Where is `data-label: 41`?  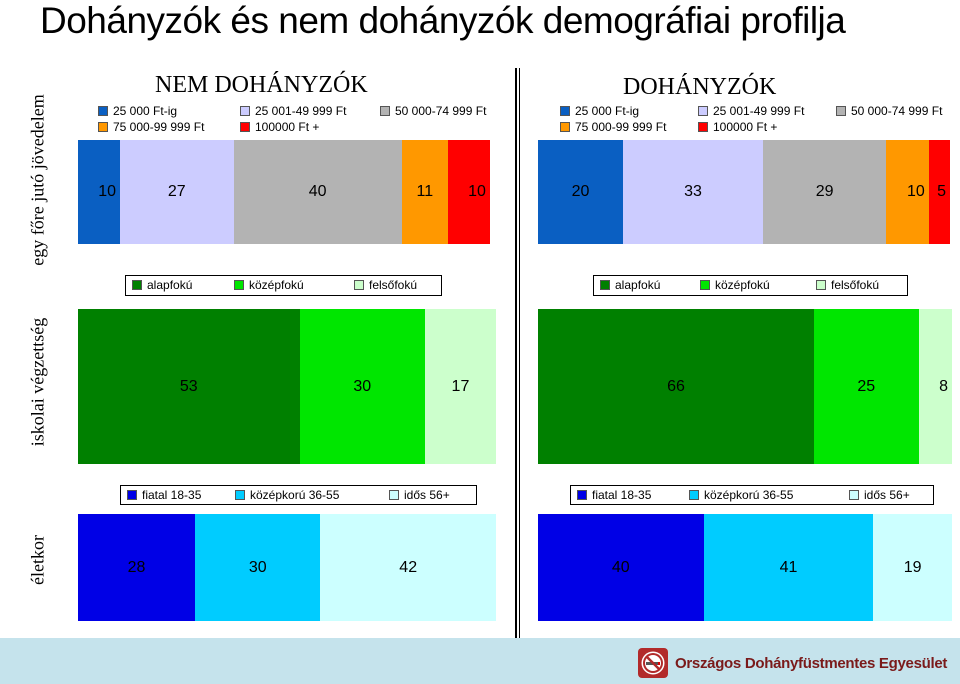 data-label: 41 is located at coordinates (788, 567).